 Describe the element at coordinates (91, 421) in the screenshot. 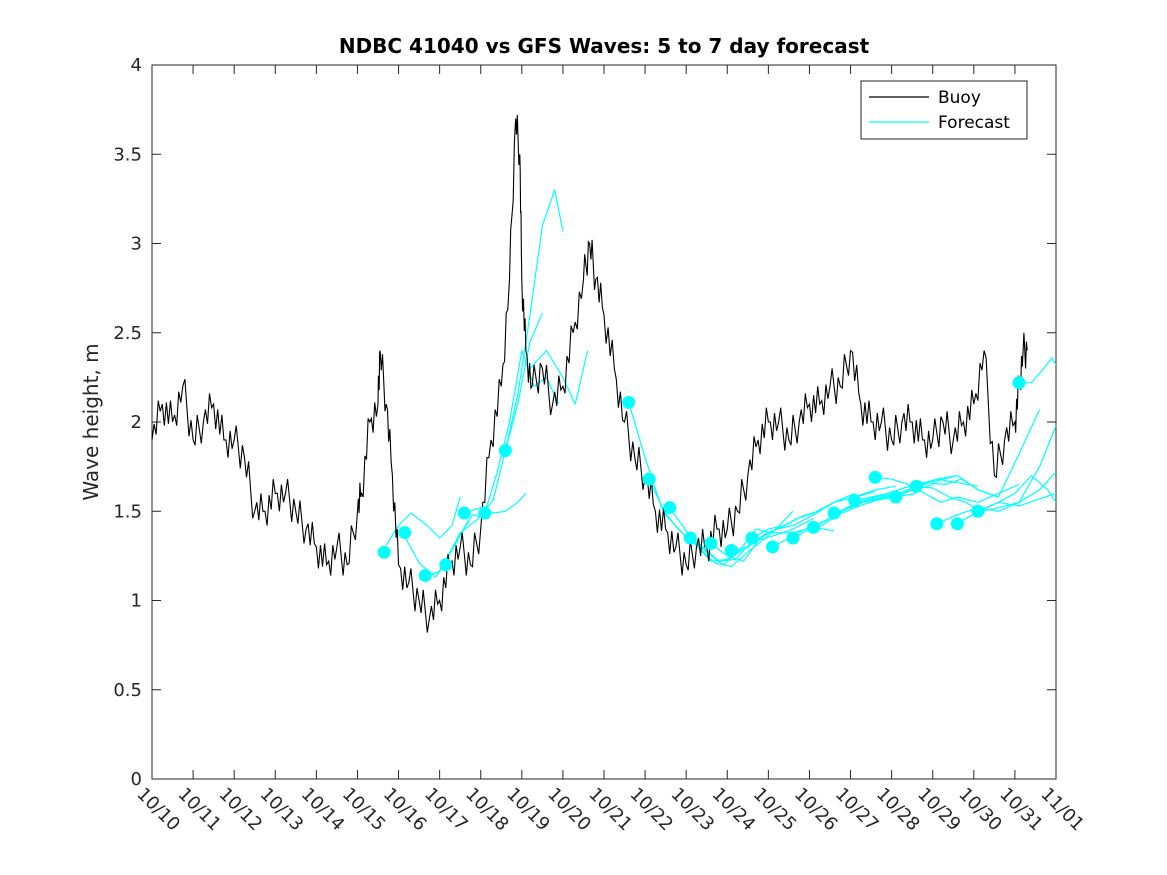

I see `y-axis-label: Wave height, m` at that location.